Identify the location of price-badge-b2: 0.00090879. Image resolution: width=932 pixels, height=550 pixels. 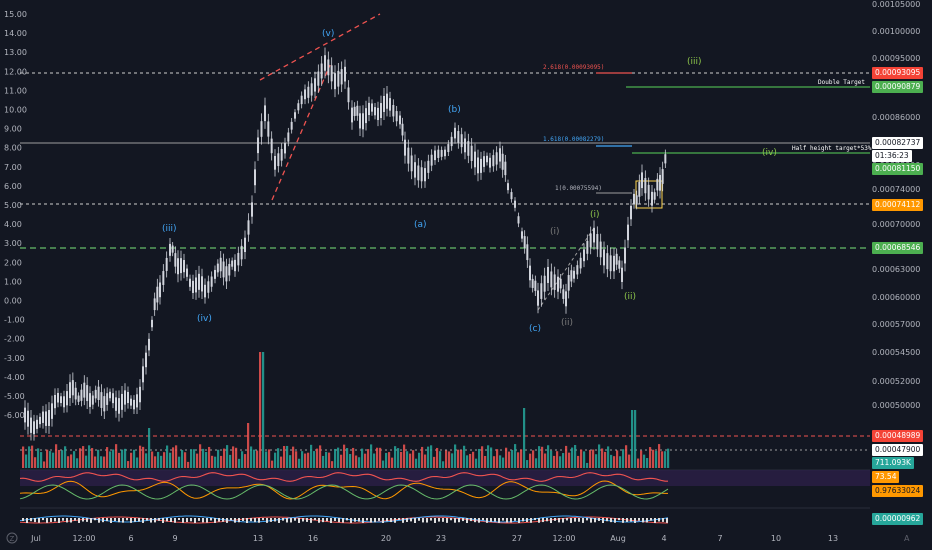
(898, 87).